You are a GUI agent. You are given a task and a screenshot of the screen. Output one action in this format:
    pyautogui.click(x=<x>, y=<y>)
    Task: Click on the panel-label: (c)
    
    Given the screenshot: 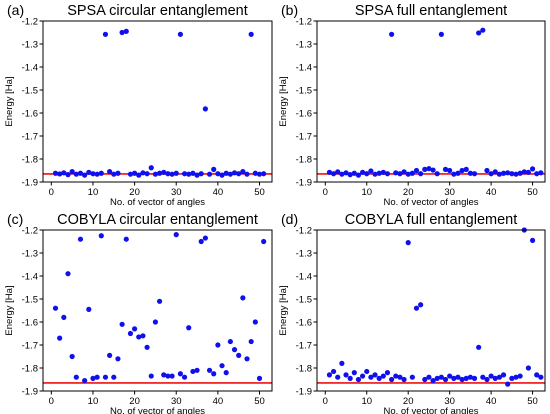 What is the action you would take?
    pyautogui.click(x=15, y=219)
    